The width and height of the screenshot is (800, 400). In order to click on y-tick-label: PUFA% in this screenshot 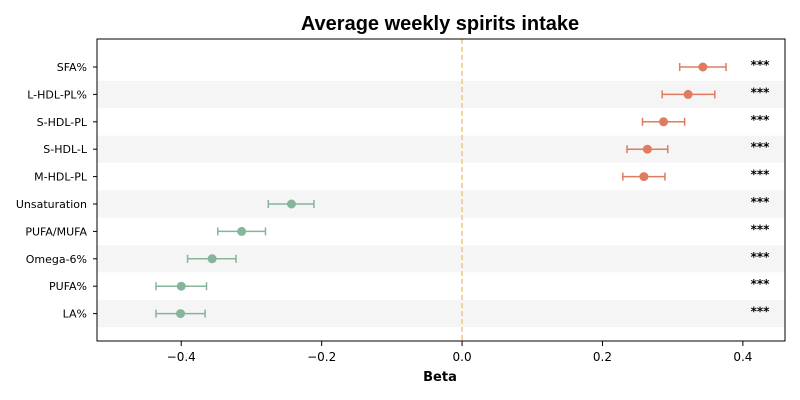, I will do `click(68, 286)`.